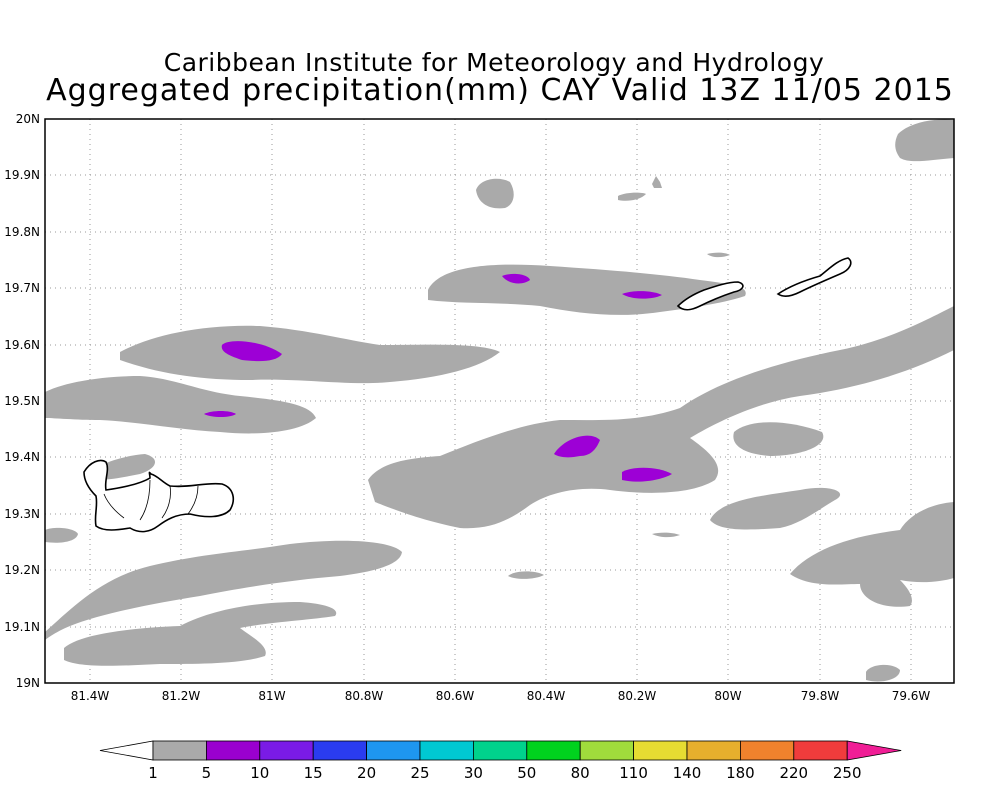 The width and height of the screenshot is (1000, 800). What do you see at coordinates (455, 696) in the screenshot?
I see `lon-label: 80.6W` at bounding box center [455, 696].